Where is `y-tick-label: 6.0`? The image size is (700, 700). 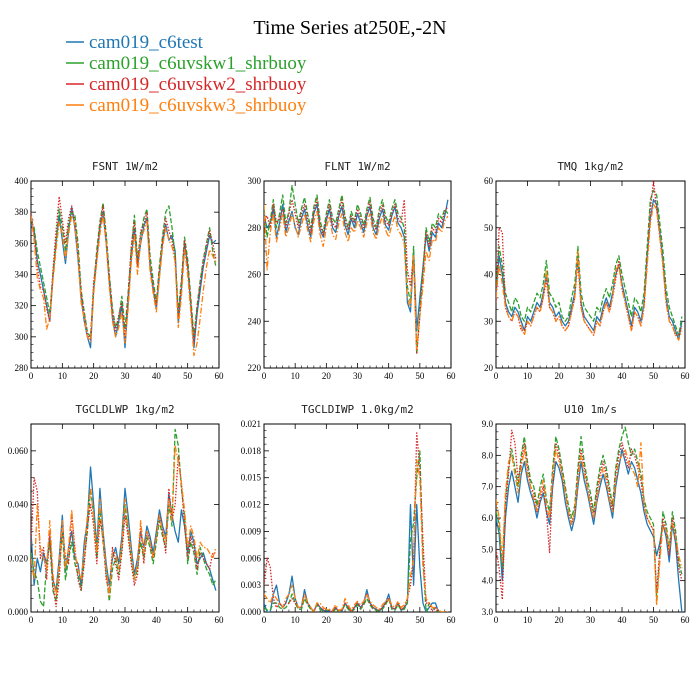 y-tick-label: 6.0 is located at coordinates (488, 518).